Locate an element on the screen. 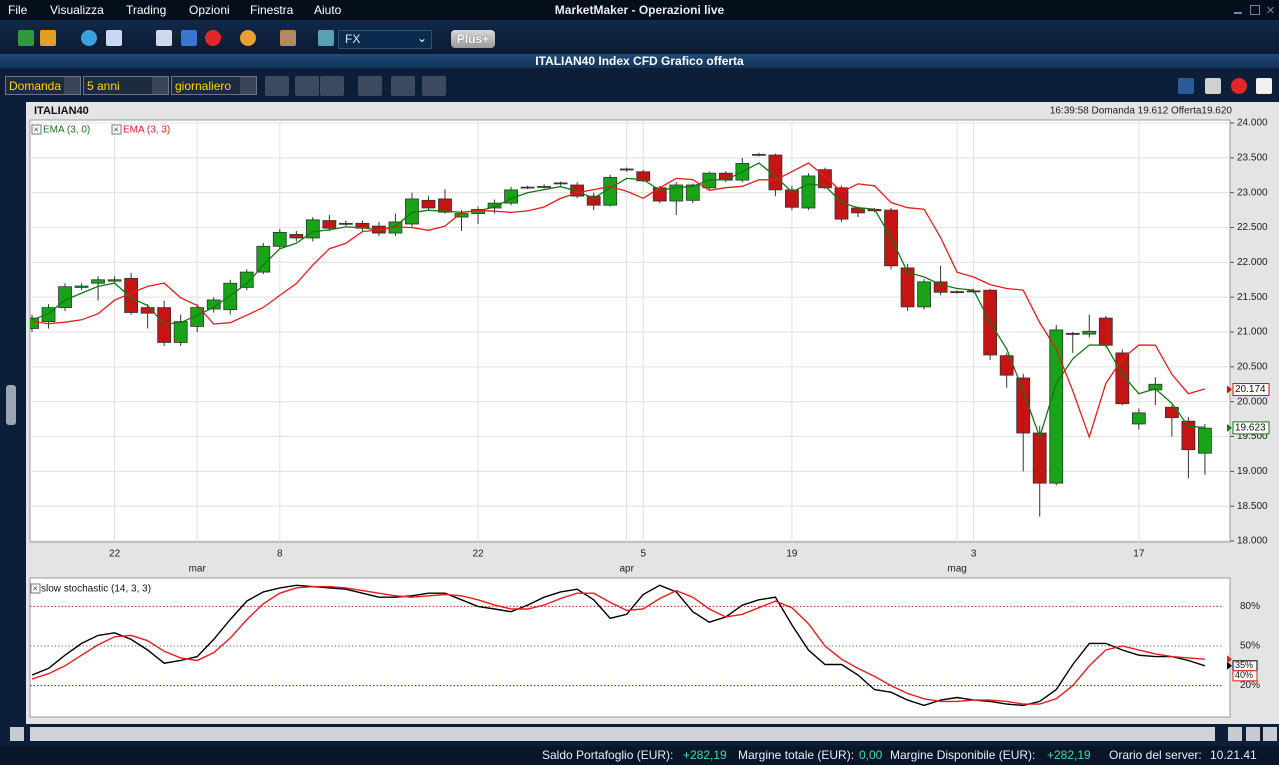 The width and height of the screenshot is (1279, 765). menu-item: Finestra is located at coordinates (272, 10).